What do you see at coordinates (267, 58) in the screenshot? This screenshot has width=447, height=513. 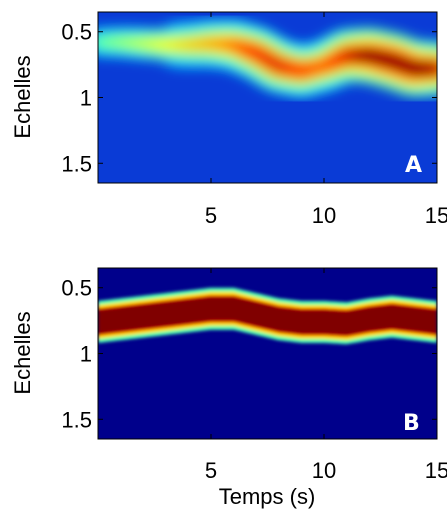 I see `panel-a-ridge` at bounding box center [267, 58].